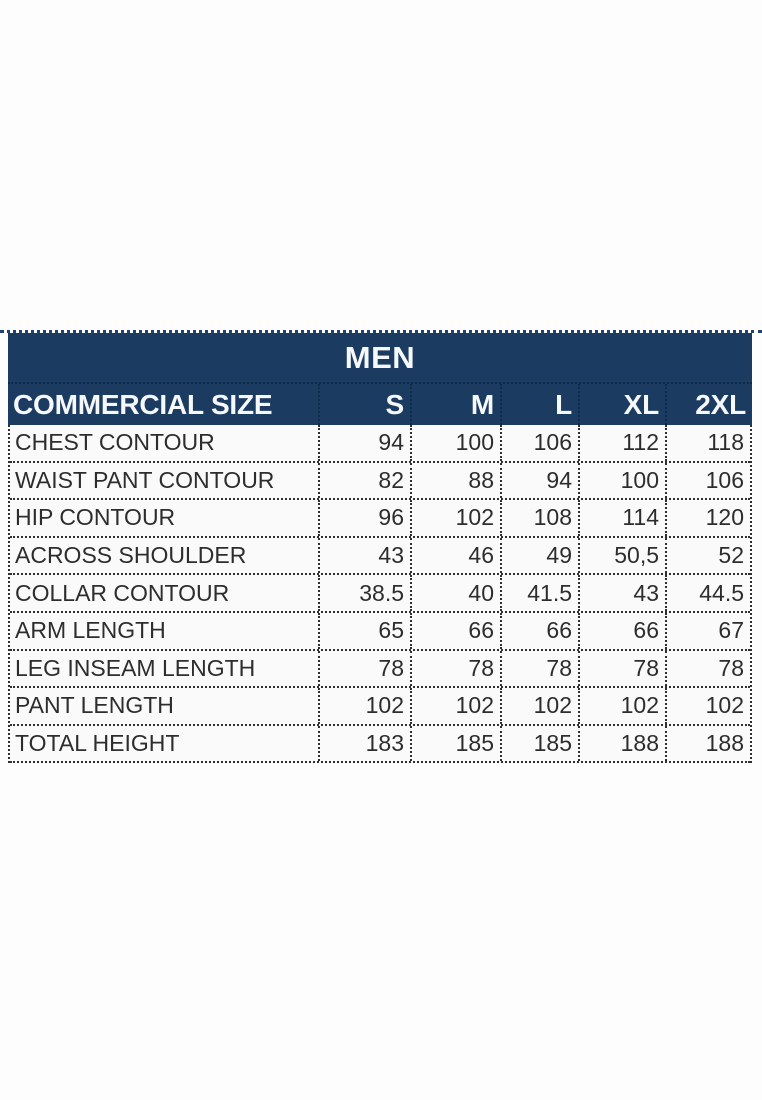 The width and height of the screenshot is (762, 1100). I want to click on size-value-cell: 50,5, so click(621, 555).